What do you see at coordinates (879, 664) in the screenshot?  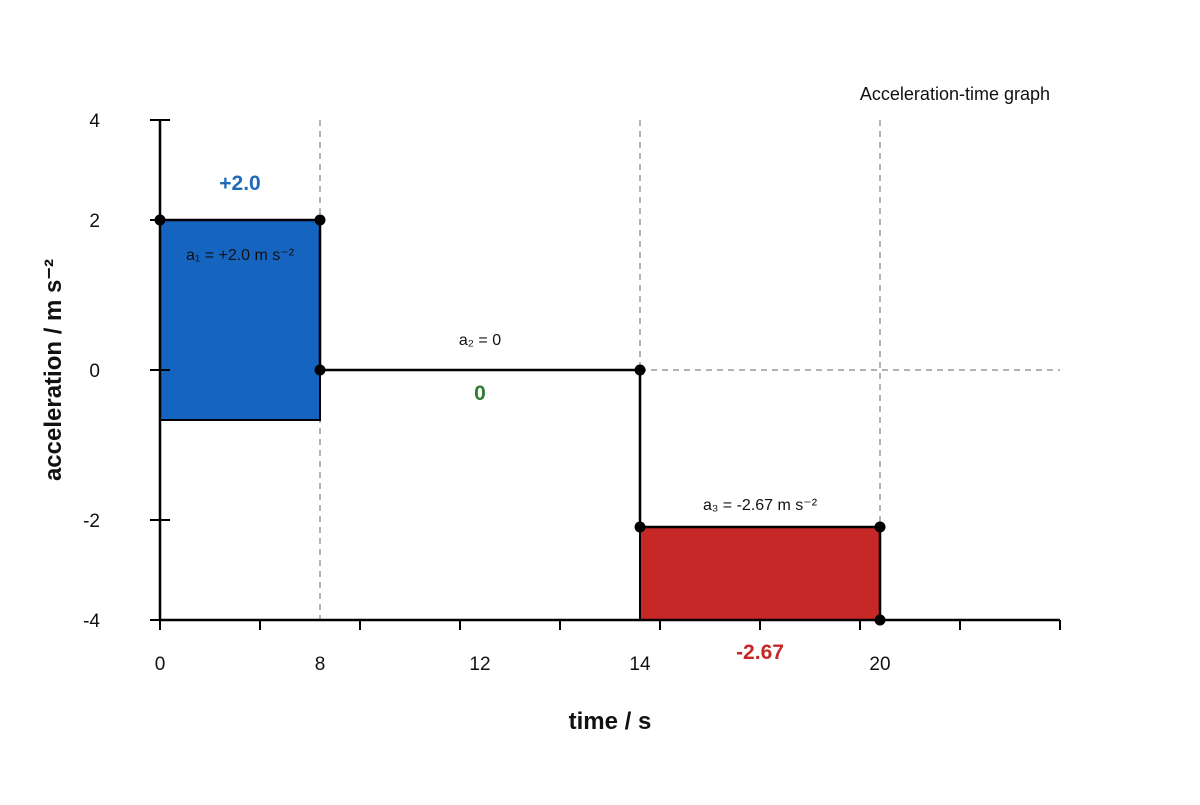 I see `x-tick-label: 20` at bounding box center [879, 664].